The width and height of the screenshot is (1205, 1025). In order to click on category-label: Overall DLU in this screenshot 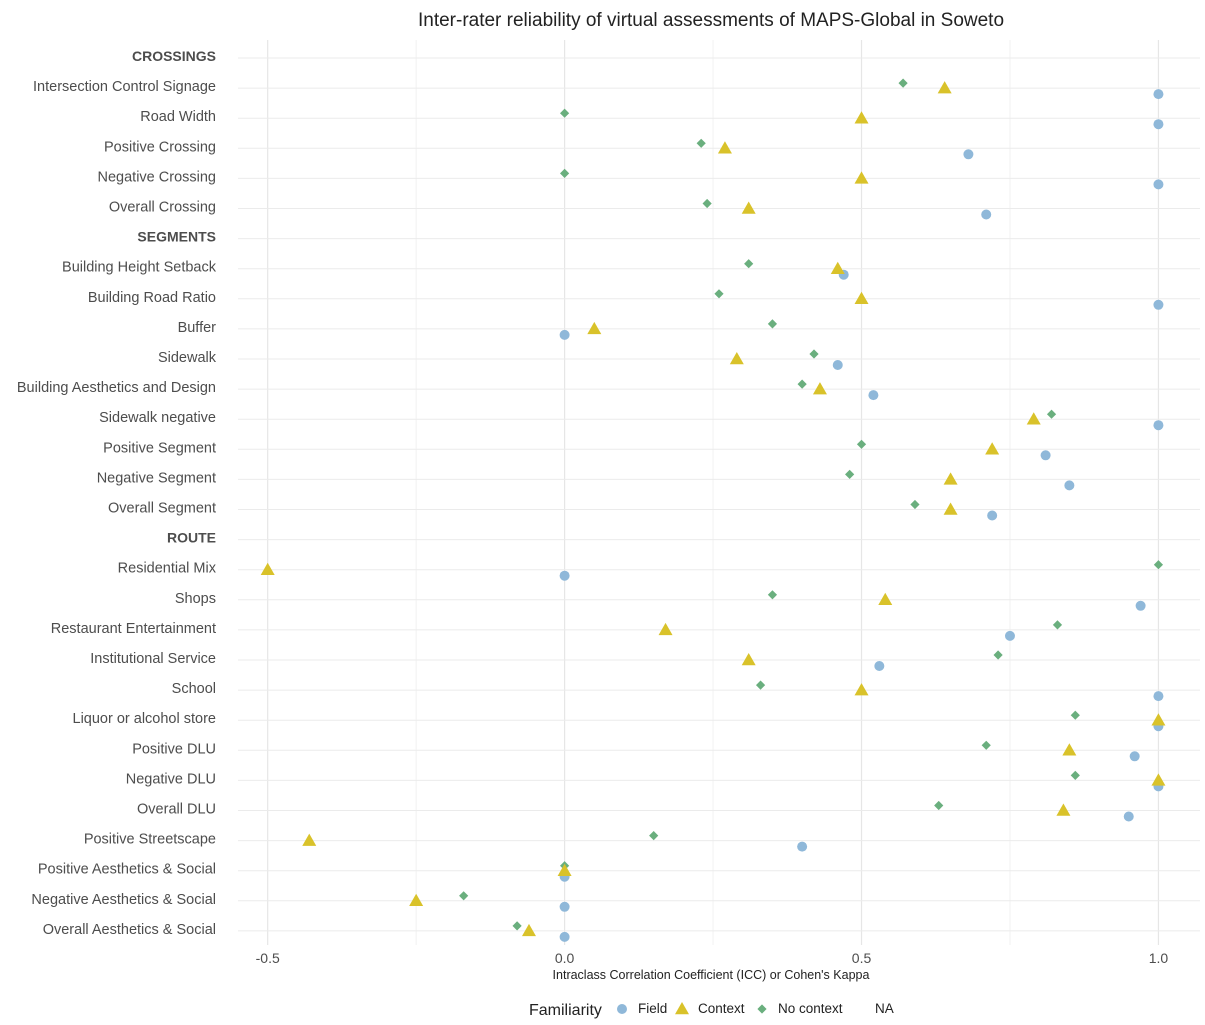, I will do `click(176, 810)`.